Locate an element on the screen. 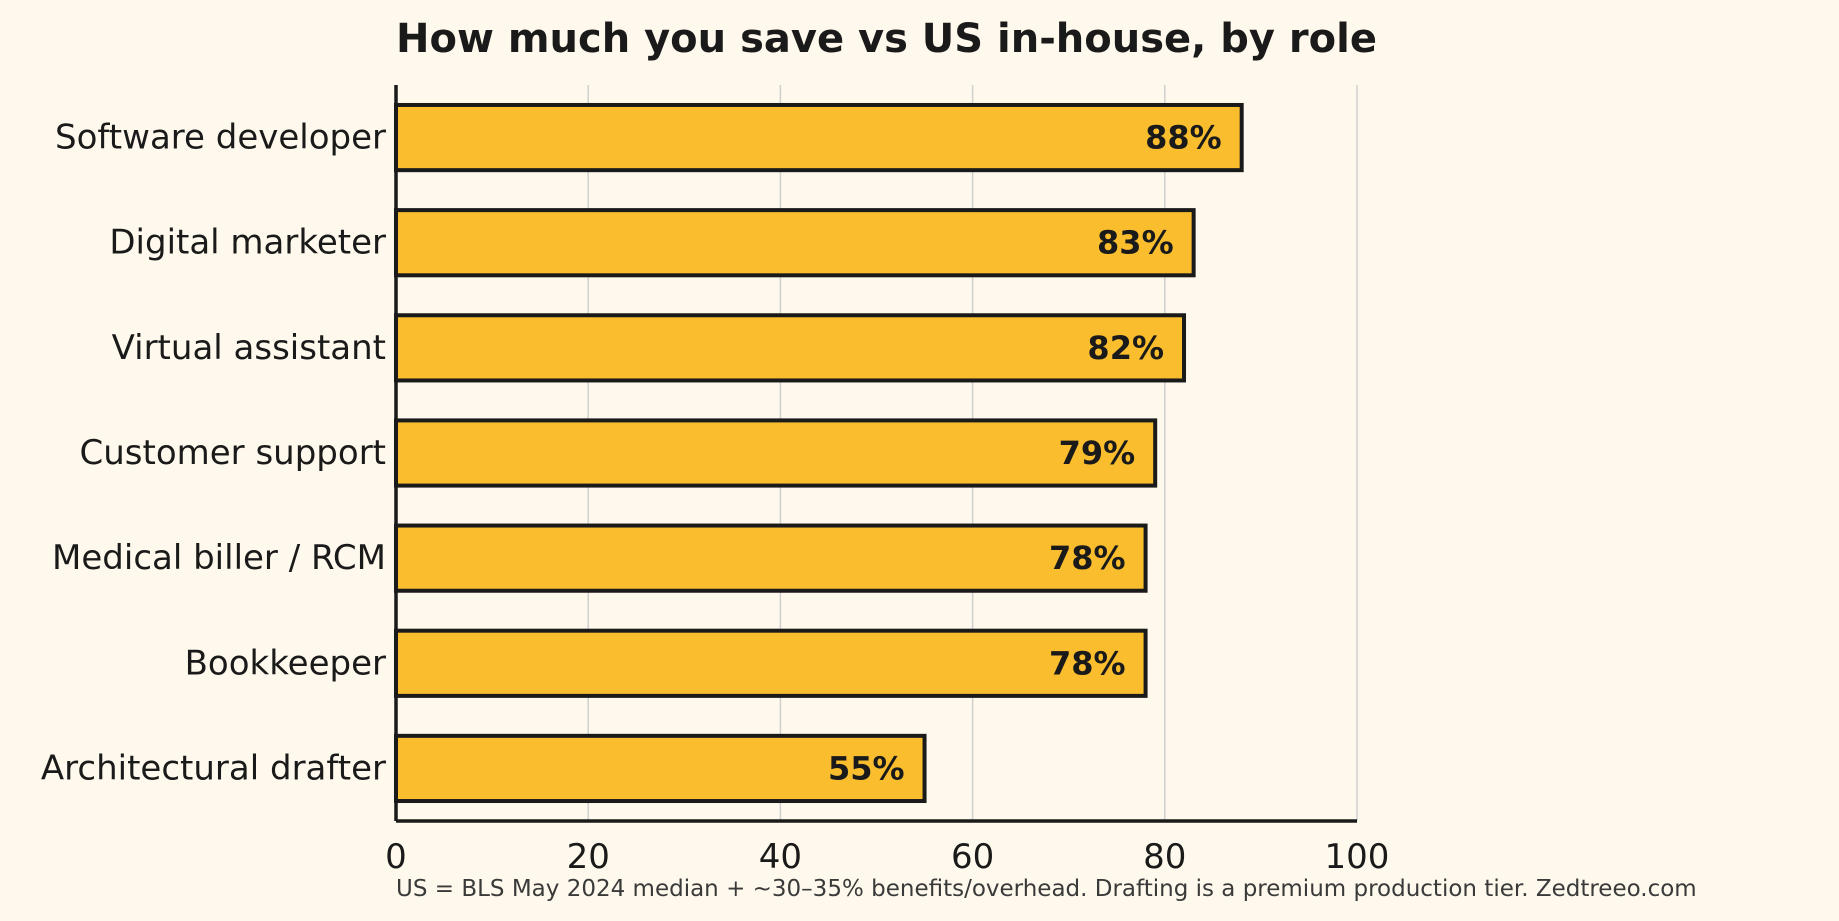 The width and height of the screenshot is (1839, 921). x-tick-label: 0 is located at coordinates (396, 857).